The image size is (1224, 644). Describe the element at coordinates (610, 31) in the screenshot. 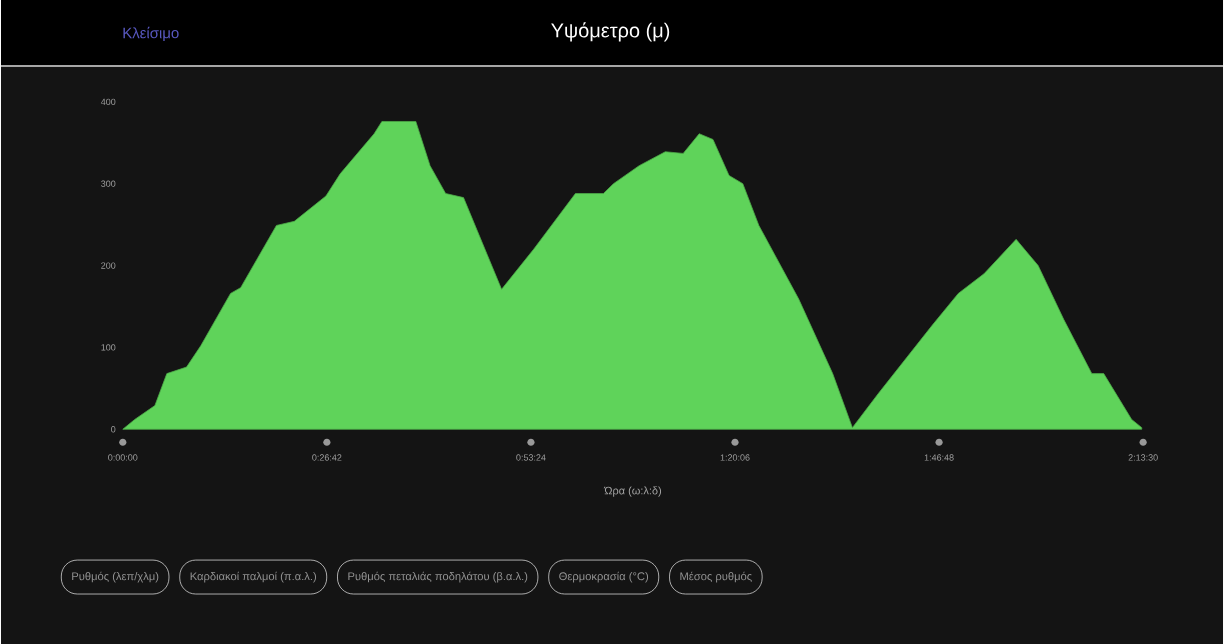

I see `chart-title: Υψόμετρο (μ)` at that location.